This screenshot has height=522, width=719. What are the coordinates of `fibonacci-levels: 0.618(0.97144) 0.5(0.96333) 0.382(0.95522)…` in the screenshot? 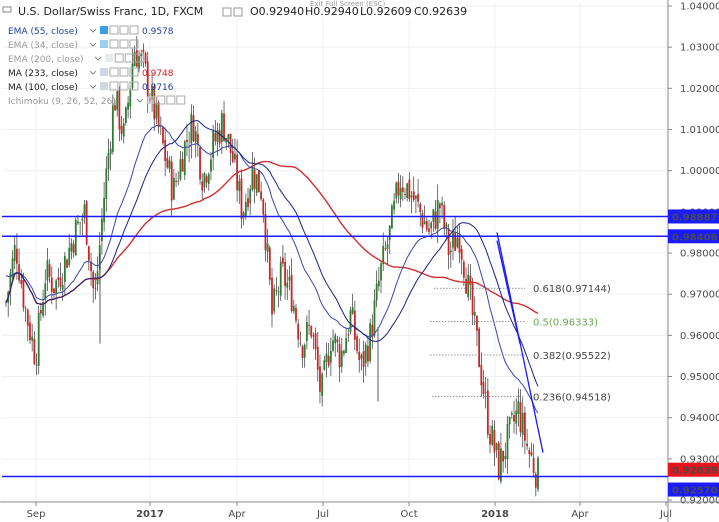 It's located at (520, 343).